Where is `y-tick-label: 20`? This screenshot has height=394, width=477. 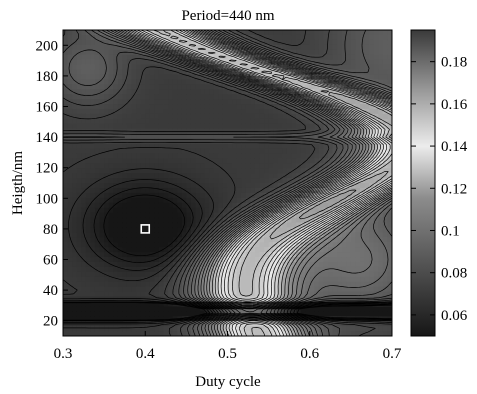 y-tick-label: 20 is located at coordinates (50, 322).